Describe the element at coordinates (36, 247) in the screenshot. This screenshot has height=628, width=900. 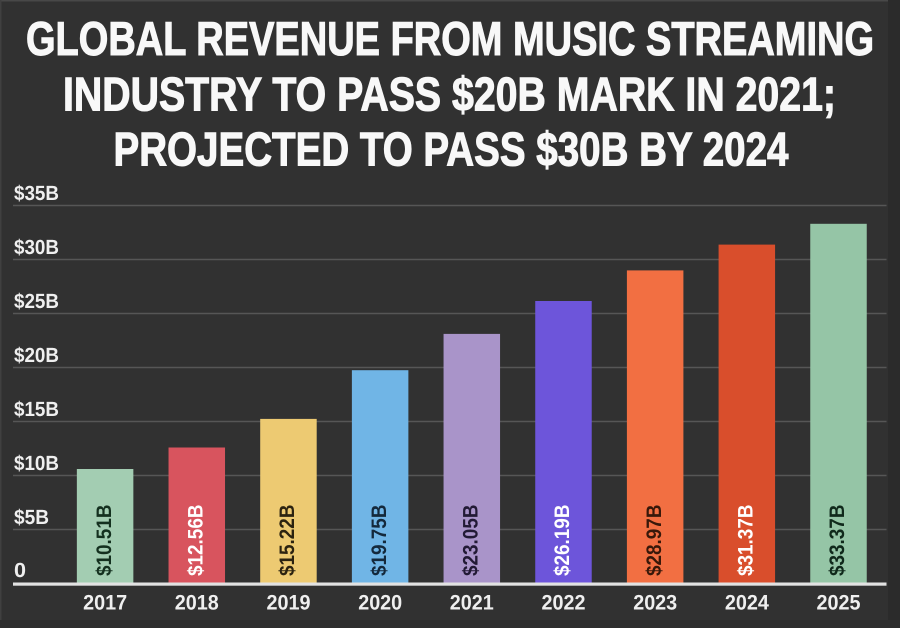
I see `svg-text: $30B` at that location.